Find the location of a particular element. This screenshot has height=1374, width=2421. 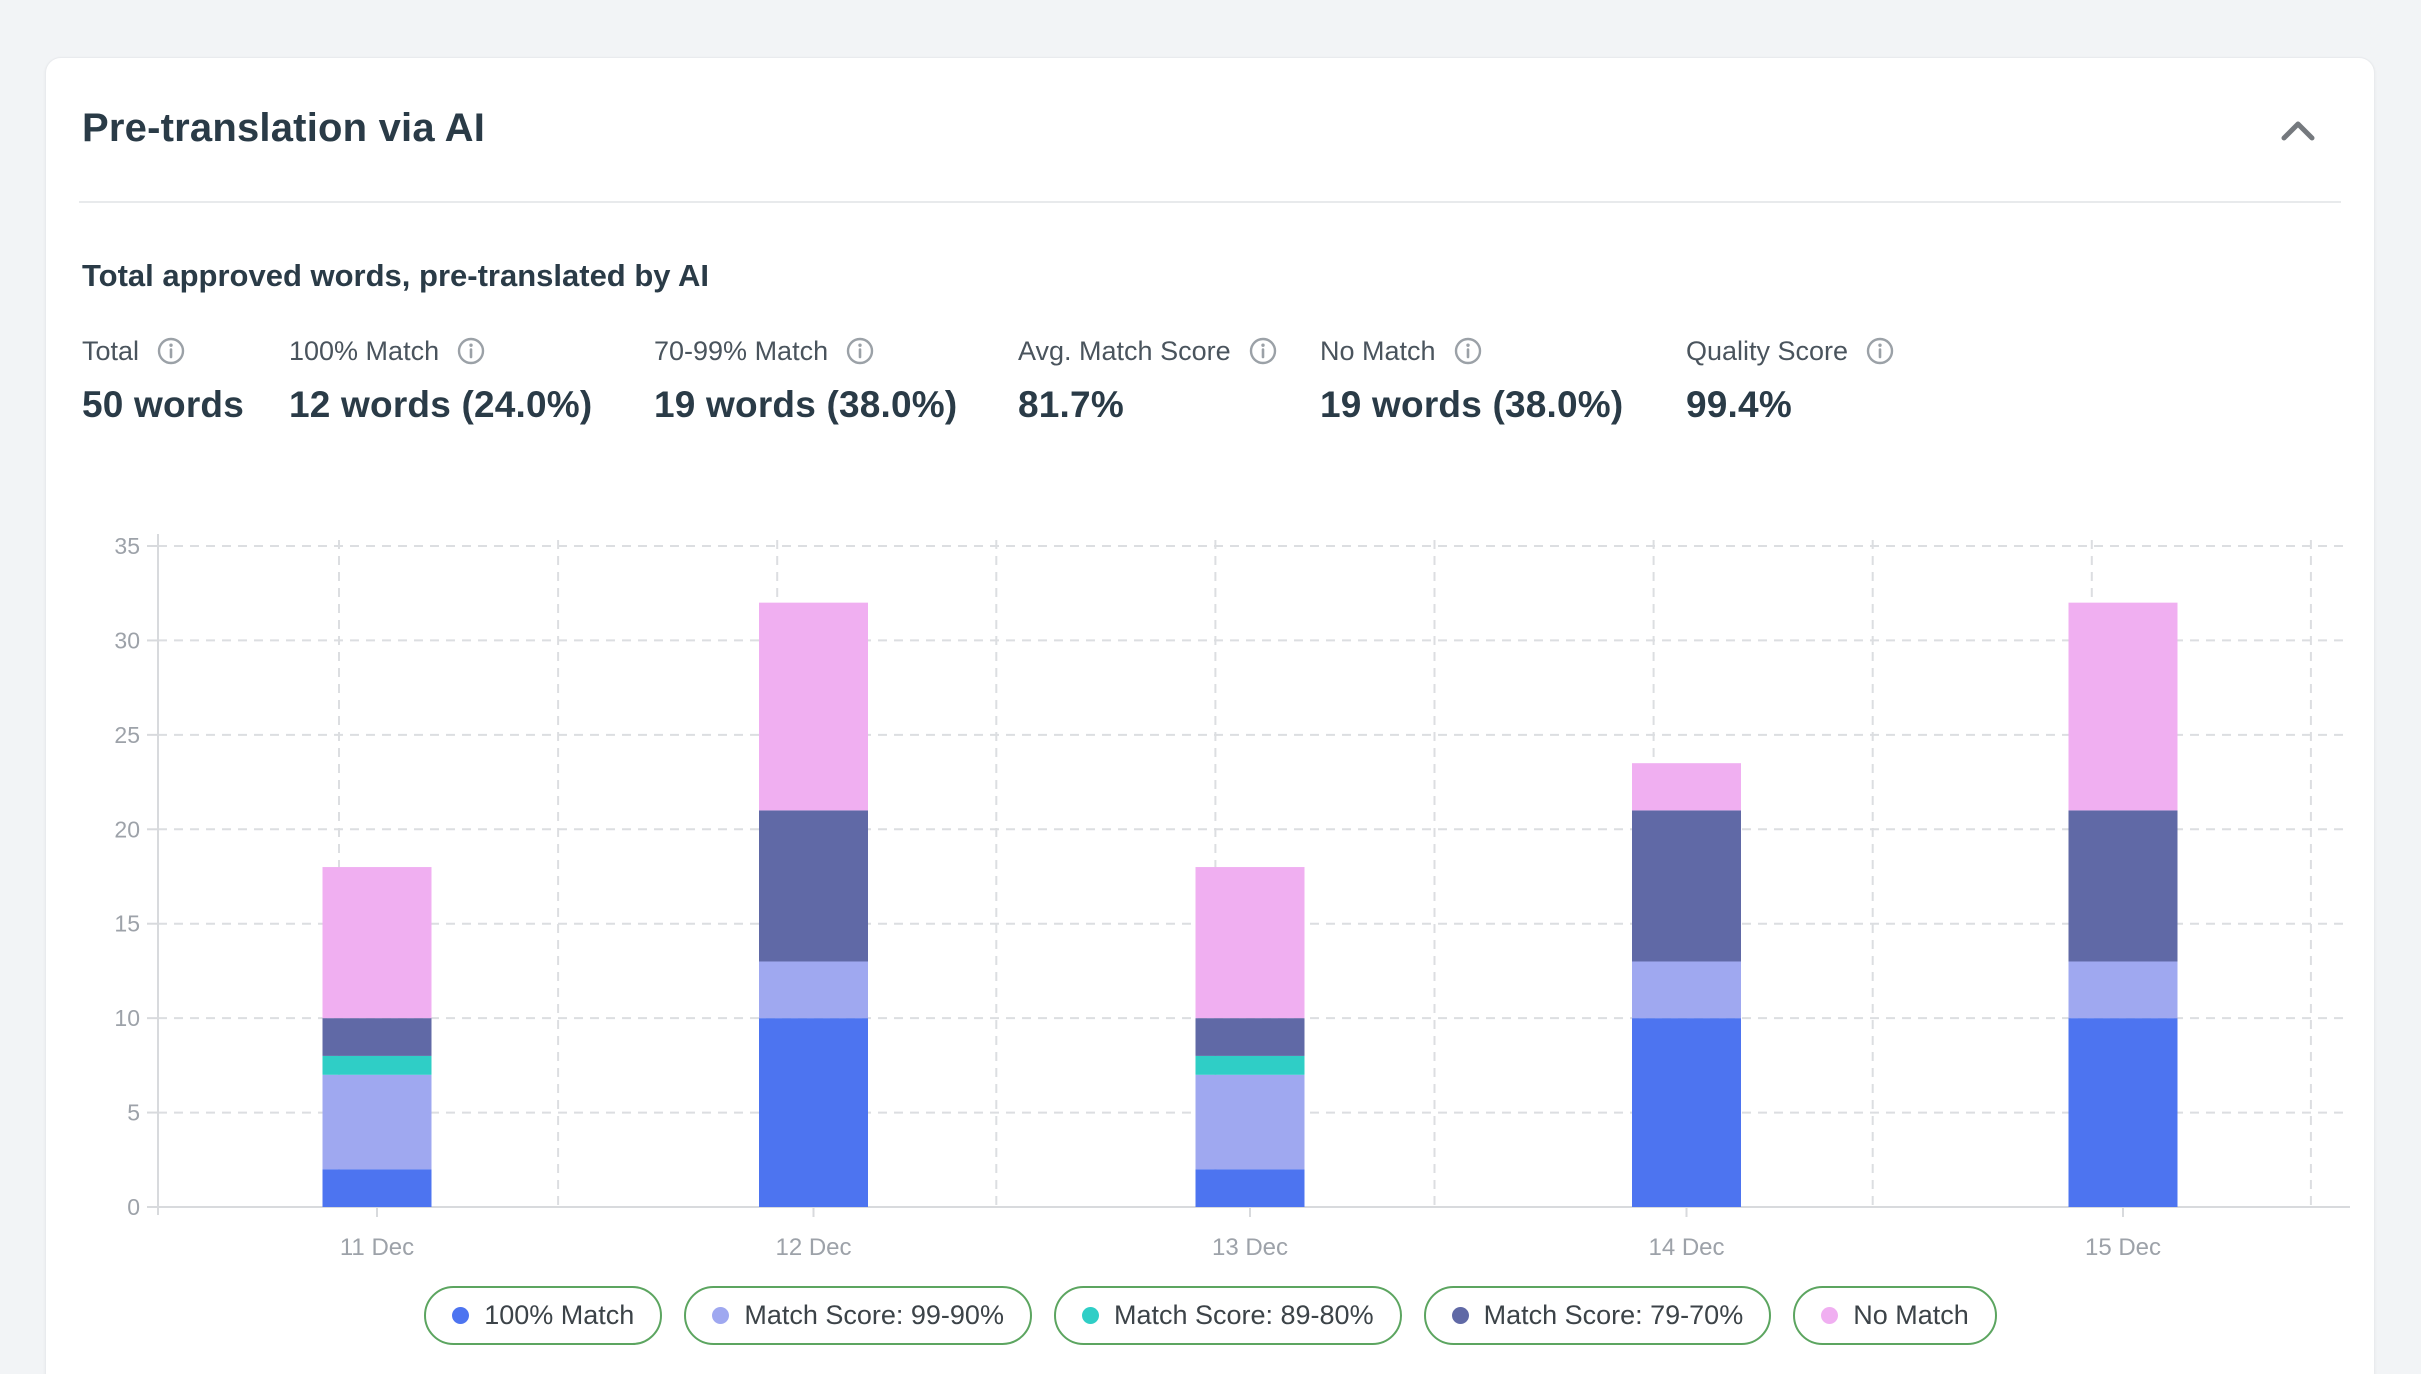

y-tick-label: 35 is located at coordinates (127, 546).